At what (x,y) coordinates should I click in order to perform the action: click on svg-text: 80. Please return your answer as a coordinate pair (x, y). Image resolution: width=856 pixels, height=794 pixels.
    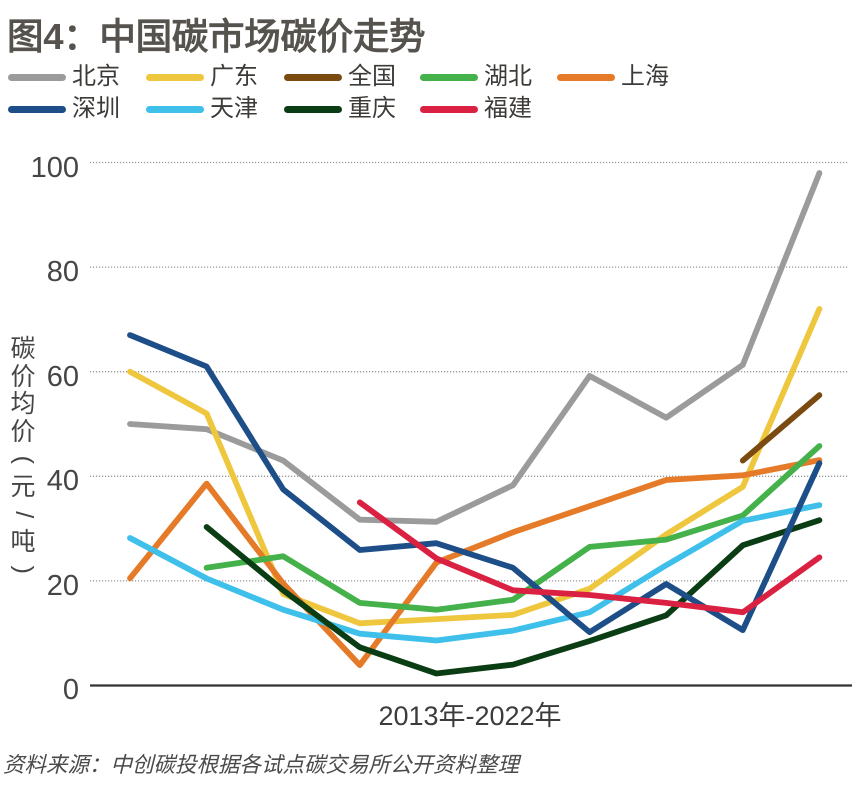
    Looking at the image, I should click on (63, 272).